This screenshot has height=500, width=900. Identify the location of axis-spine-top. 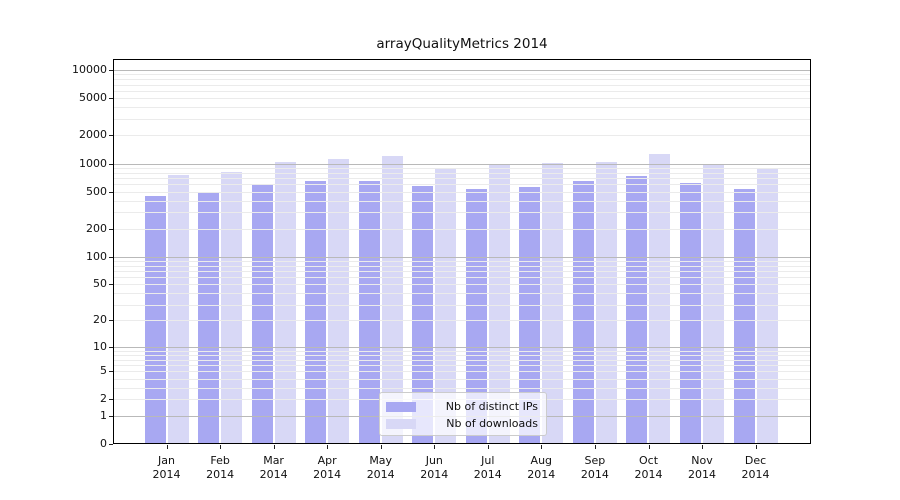
(462, 59).